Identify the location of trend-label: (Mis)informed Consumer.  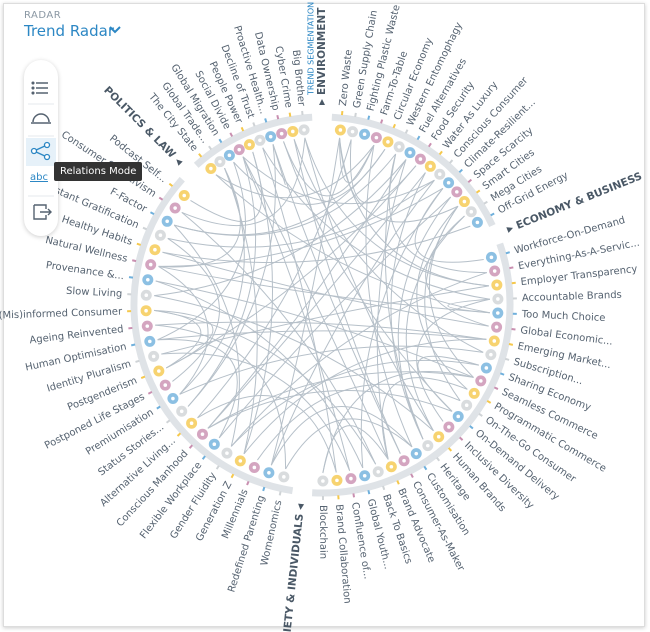
(61, 313).